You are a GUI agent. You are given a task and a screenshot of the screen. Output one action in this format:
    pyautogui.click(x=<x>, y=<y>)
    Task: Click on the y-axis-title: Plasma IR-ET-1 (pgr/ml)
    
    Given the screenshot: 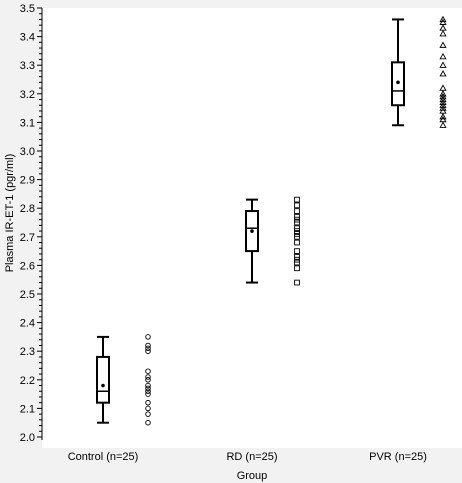 What is the action you would take?
    pyautogui.click(x=10, y=213)
    